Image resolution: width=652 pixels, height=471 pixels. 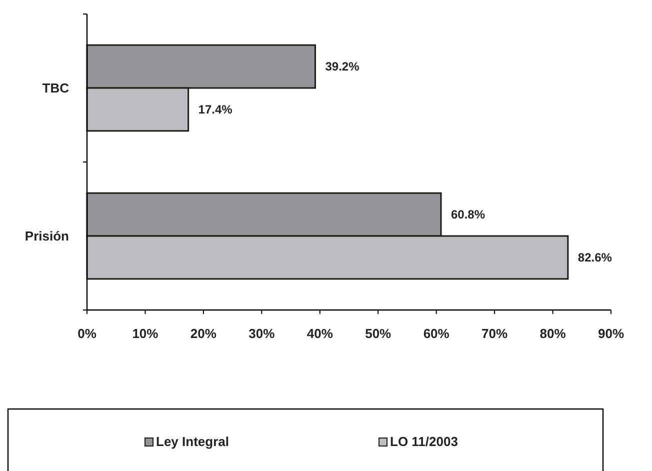 What do you see at coordinates (436, 333) in the screenshot?
I see `x-tick-label: 60%` at bounding box center [436, 333].